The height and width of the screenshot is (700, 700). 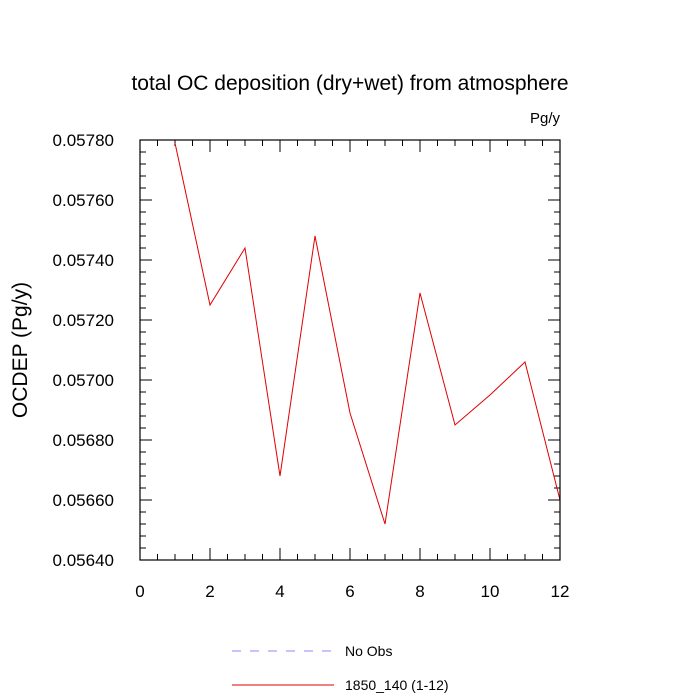 I want to click on y-tick-label: 0.05740, so click(x=83, y=260).